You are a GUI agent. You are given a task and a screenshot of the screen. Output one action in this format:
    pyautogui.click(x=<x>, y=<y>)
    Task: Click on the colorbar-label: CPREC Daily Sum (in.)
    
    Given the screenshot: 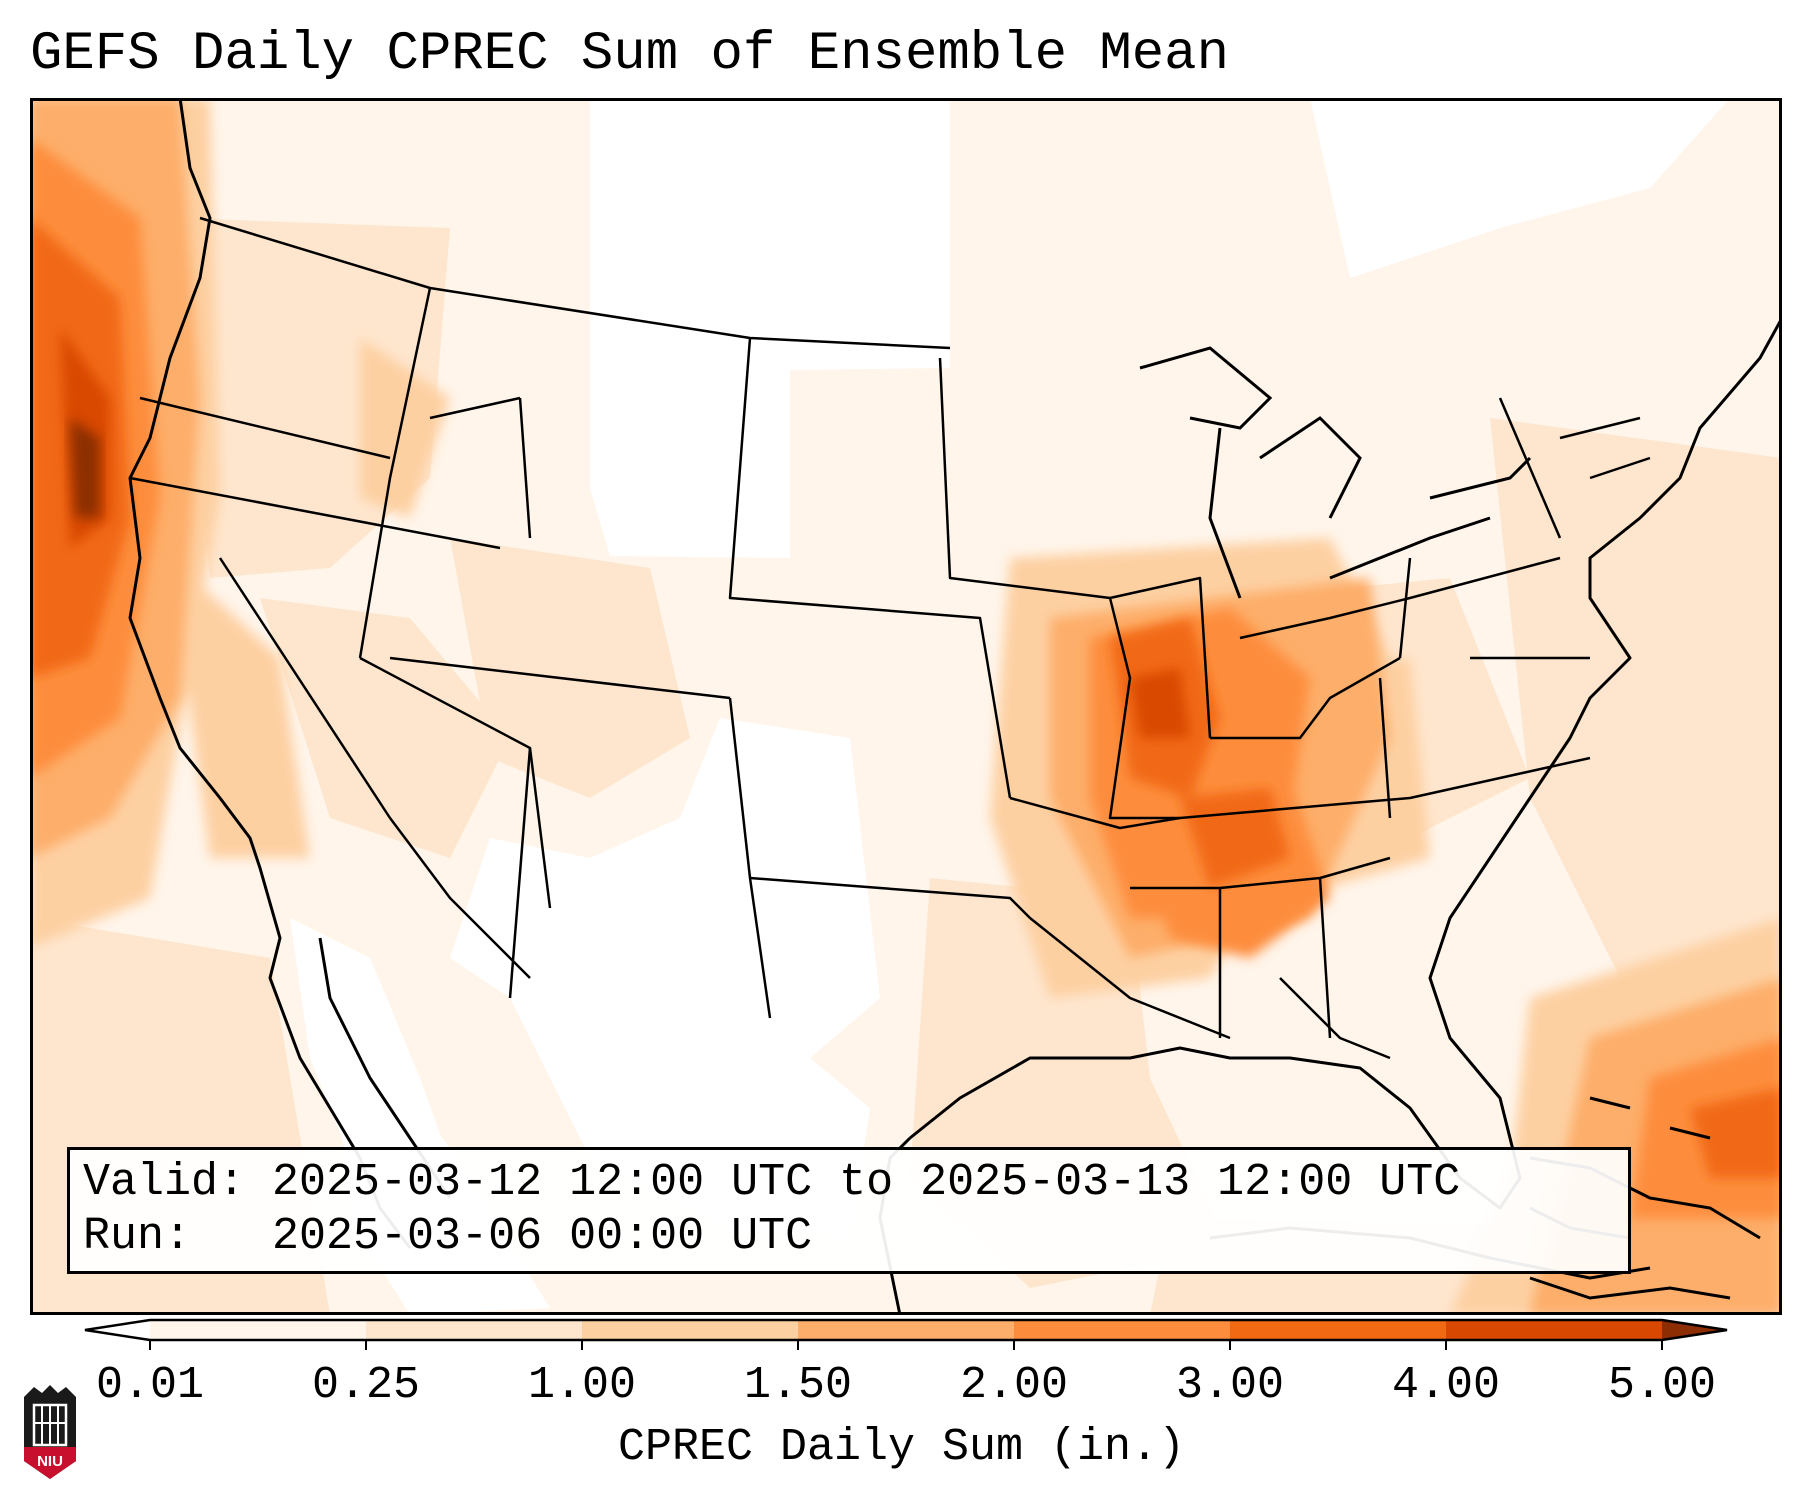 What is the action you would take?
    pyautogui.click(x=901, y=1447)
    